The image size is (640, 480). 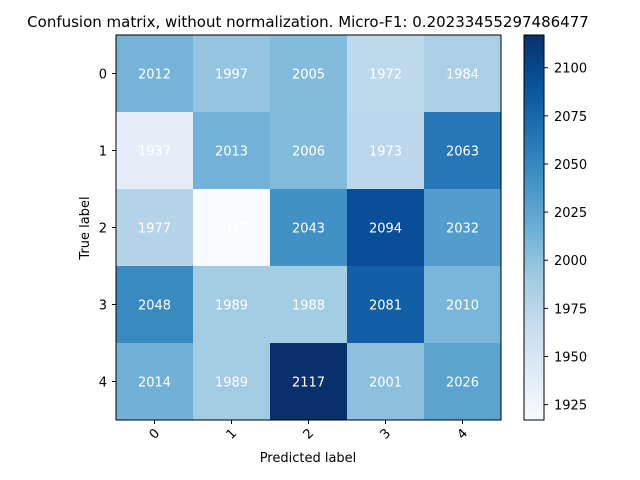 I want to click on colorbar-tick-label: 2025, so click(x=570, y=213).